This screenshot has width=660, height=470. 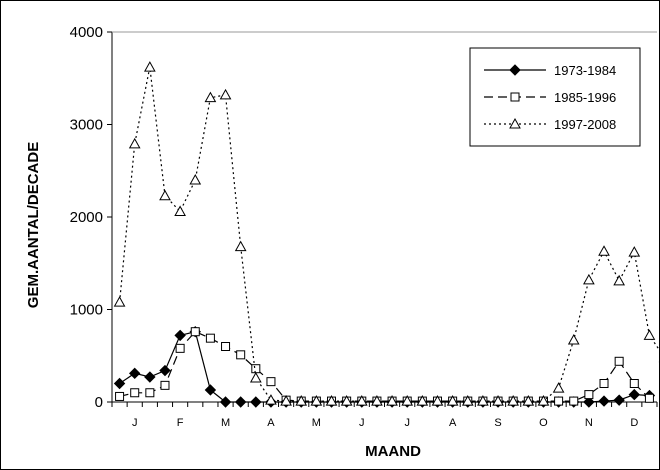 What do you see at coordinates (180, 423) in the screenshot?
I see `x-tick-label: F` at bounding box center [180, 423].